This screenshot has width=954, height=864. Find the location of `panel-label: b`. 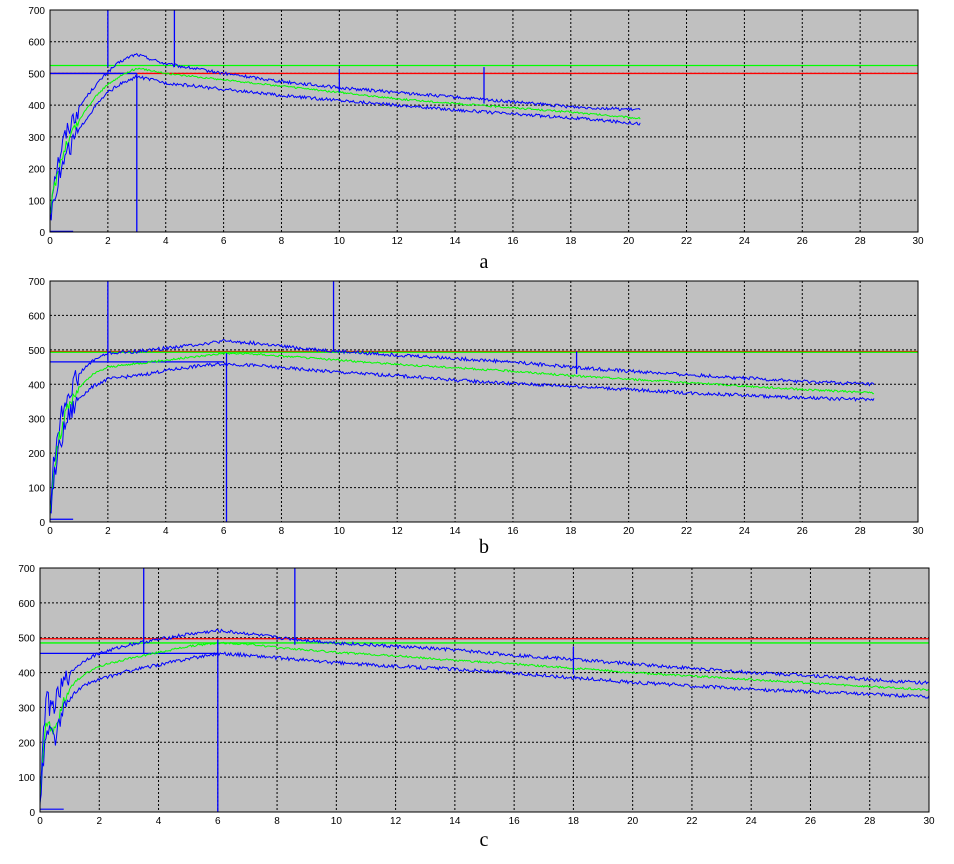

panel-label: b is located at coordinates (484, 547).